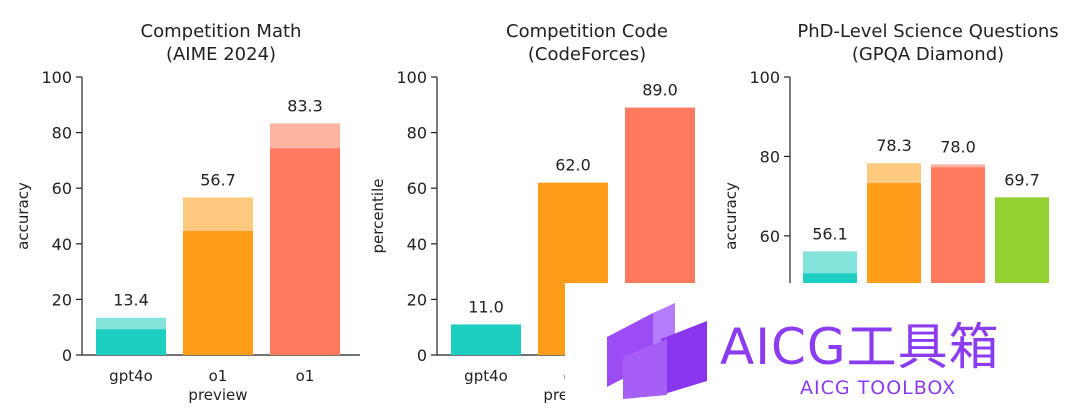  Describe the element at coordinates (217, 395) in the screenshot. I see `x-tick-label: preview` at that location.